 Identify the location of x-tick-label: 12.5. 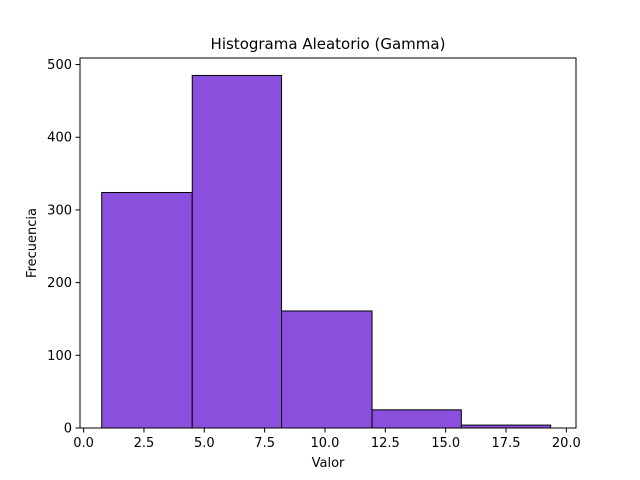
(385, 443).